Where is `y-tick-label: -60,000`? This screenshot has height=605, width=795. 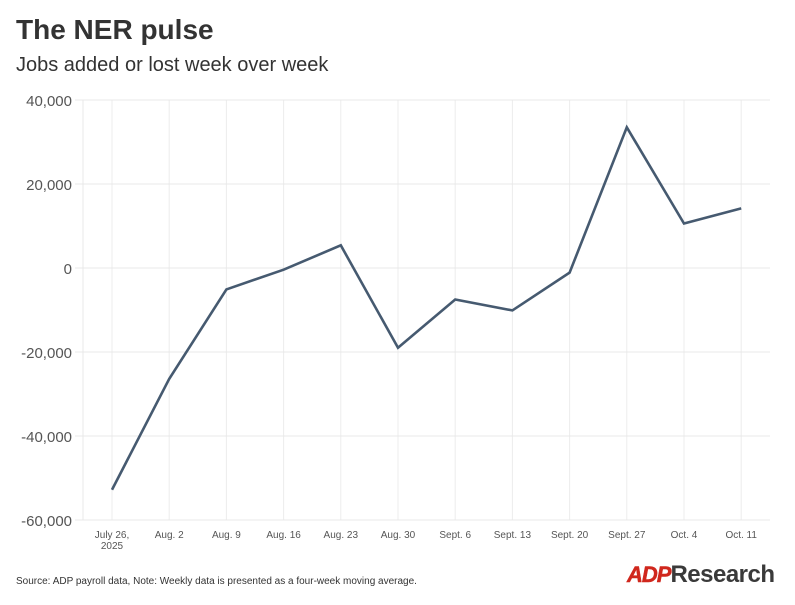 y-tick-label: -60,000 is located at coordinates (46, 521).